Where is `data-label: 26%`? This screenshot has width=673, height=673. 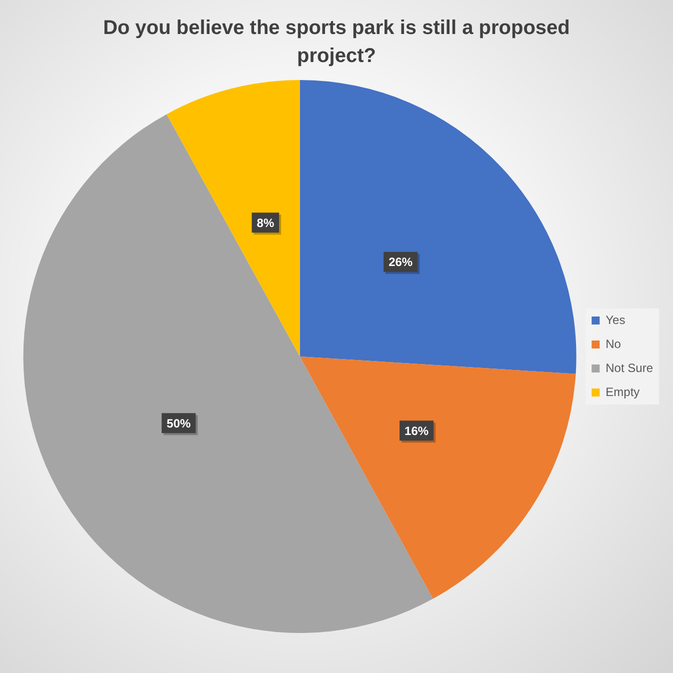 data-label: 26% is located at coordinates (400, 262).